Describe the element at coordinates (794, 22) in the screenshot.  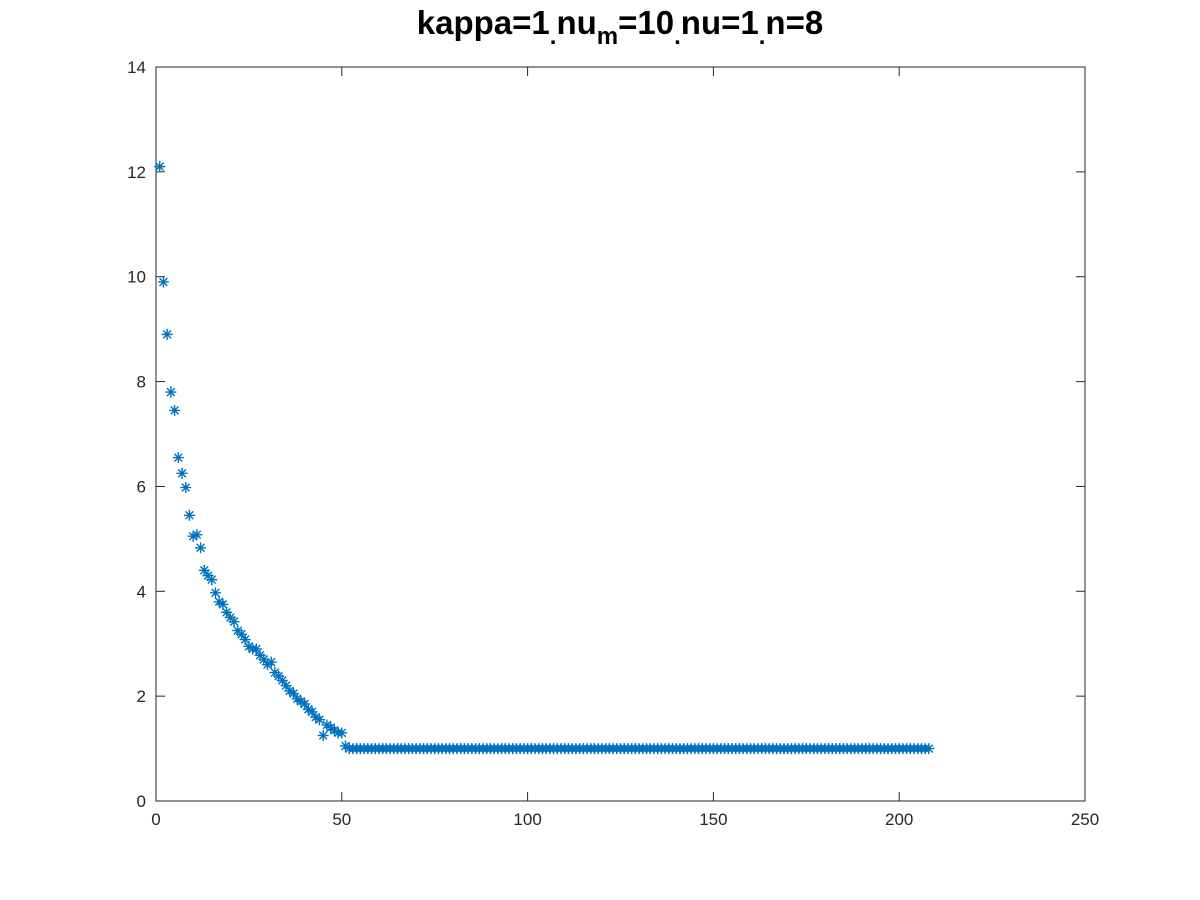
I see `title-part: n=8` at that location.